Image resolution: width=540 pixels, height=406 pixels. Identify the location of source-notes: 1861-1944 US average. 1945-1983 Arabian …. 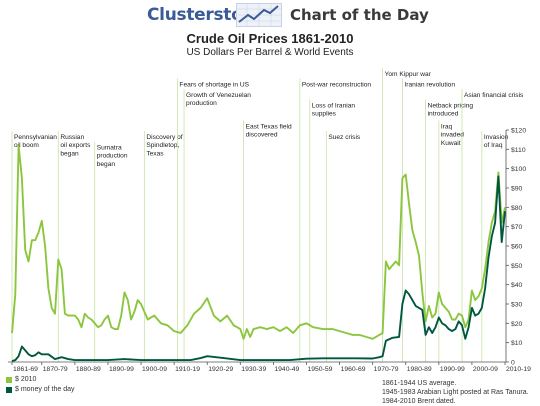
(455, 392).